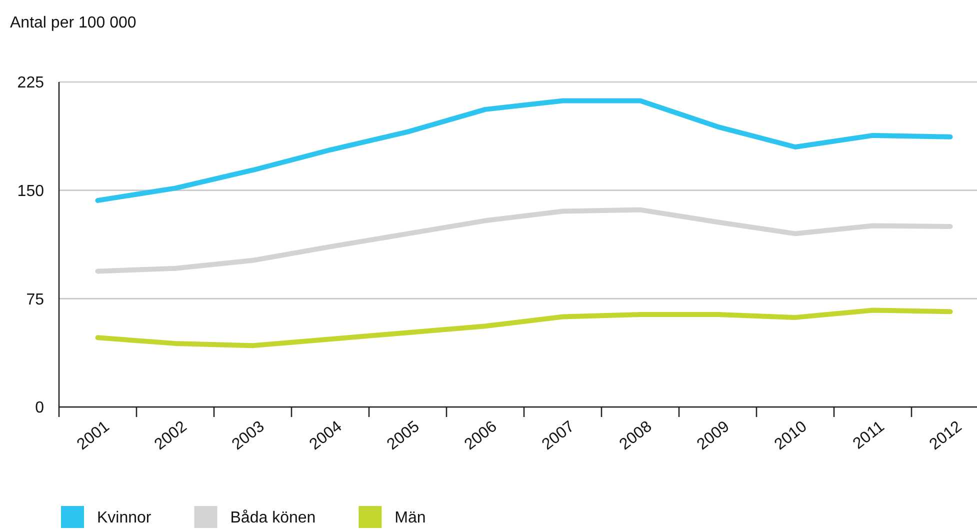  Describe the element at coordinates (30, 83) in the screenshot. I see `y-tick-label: 225` at that location.